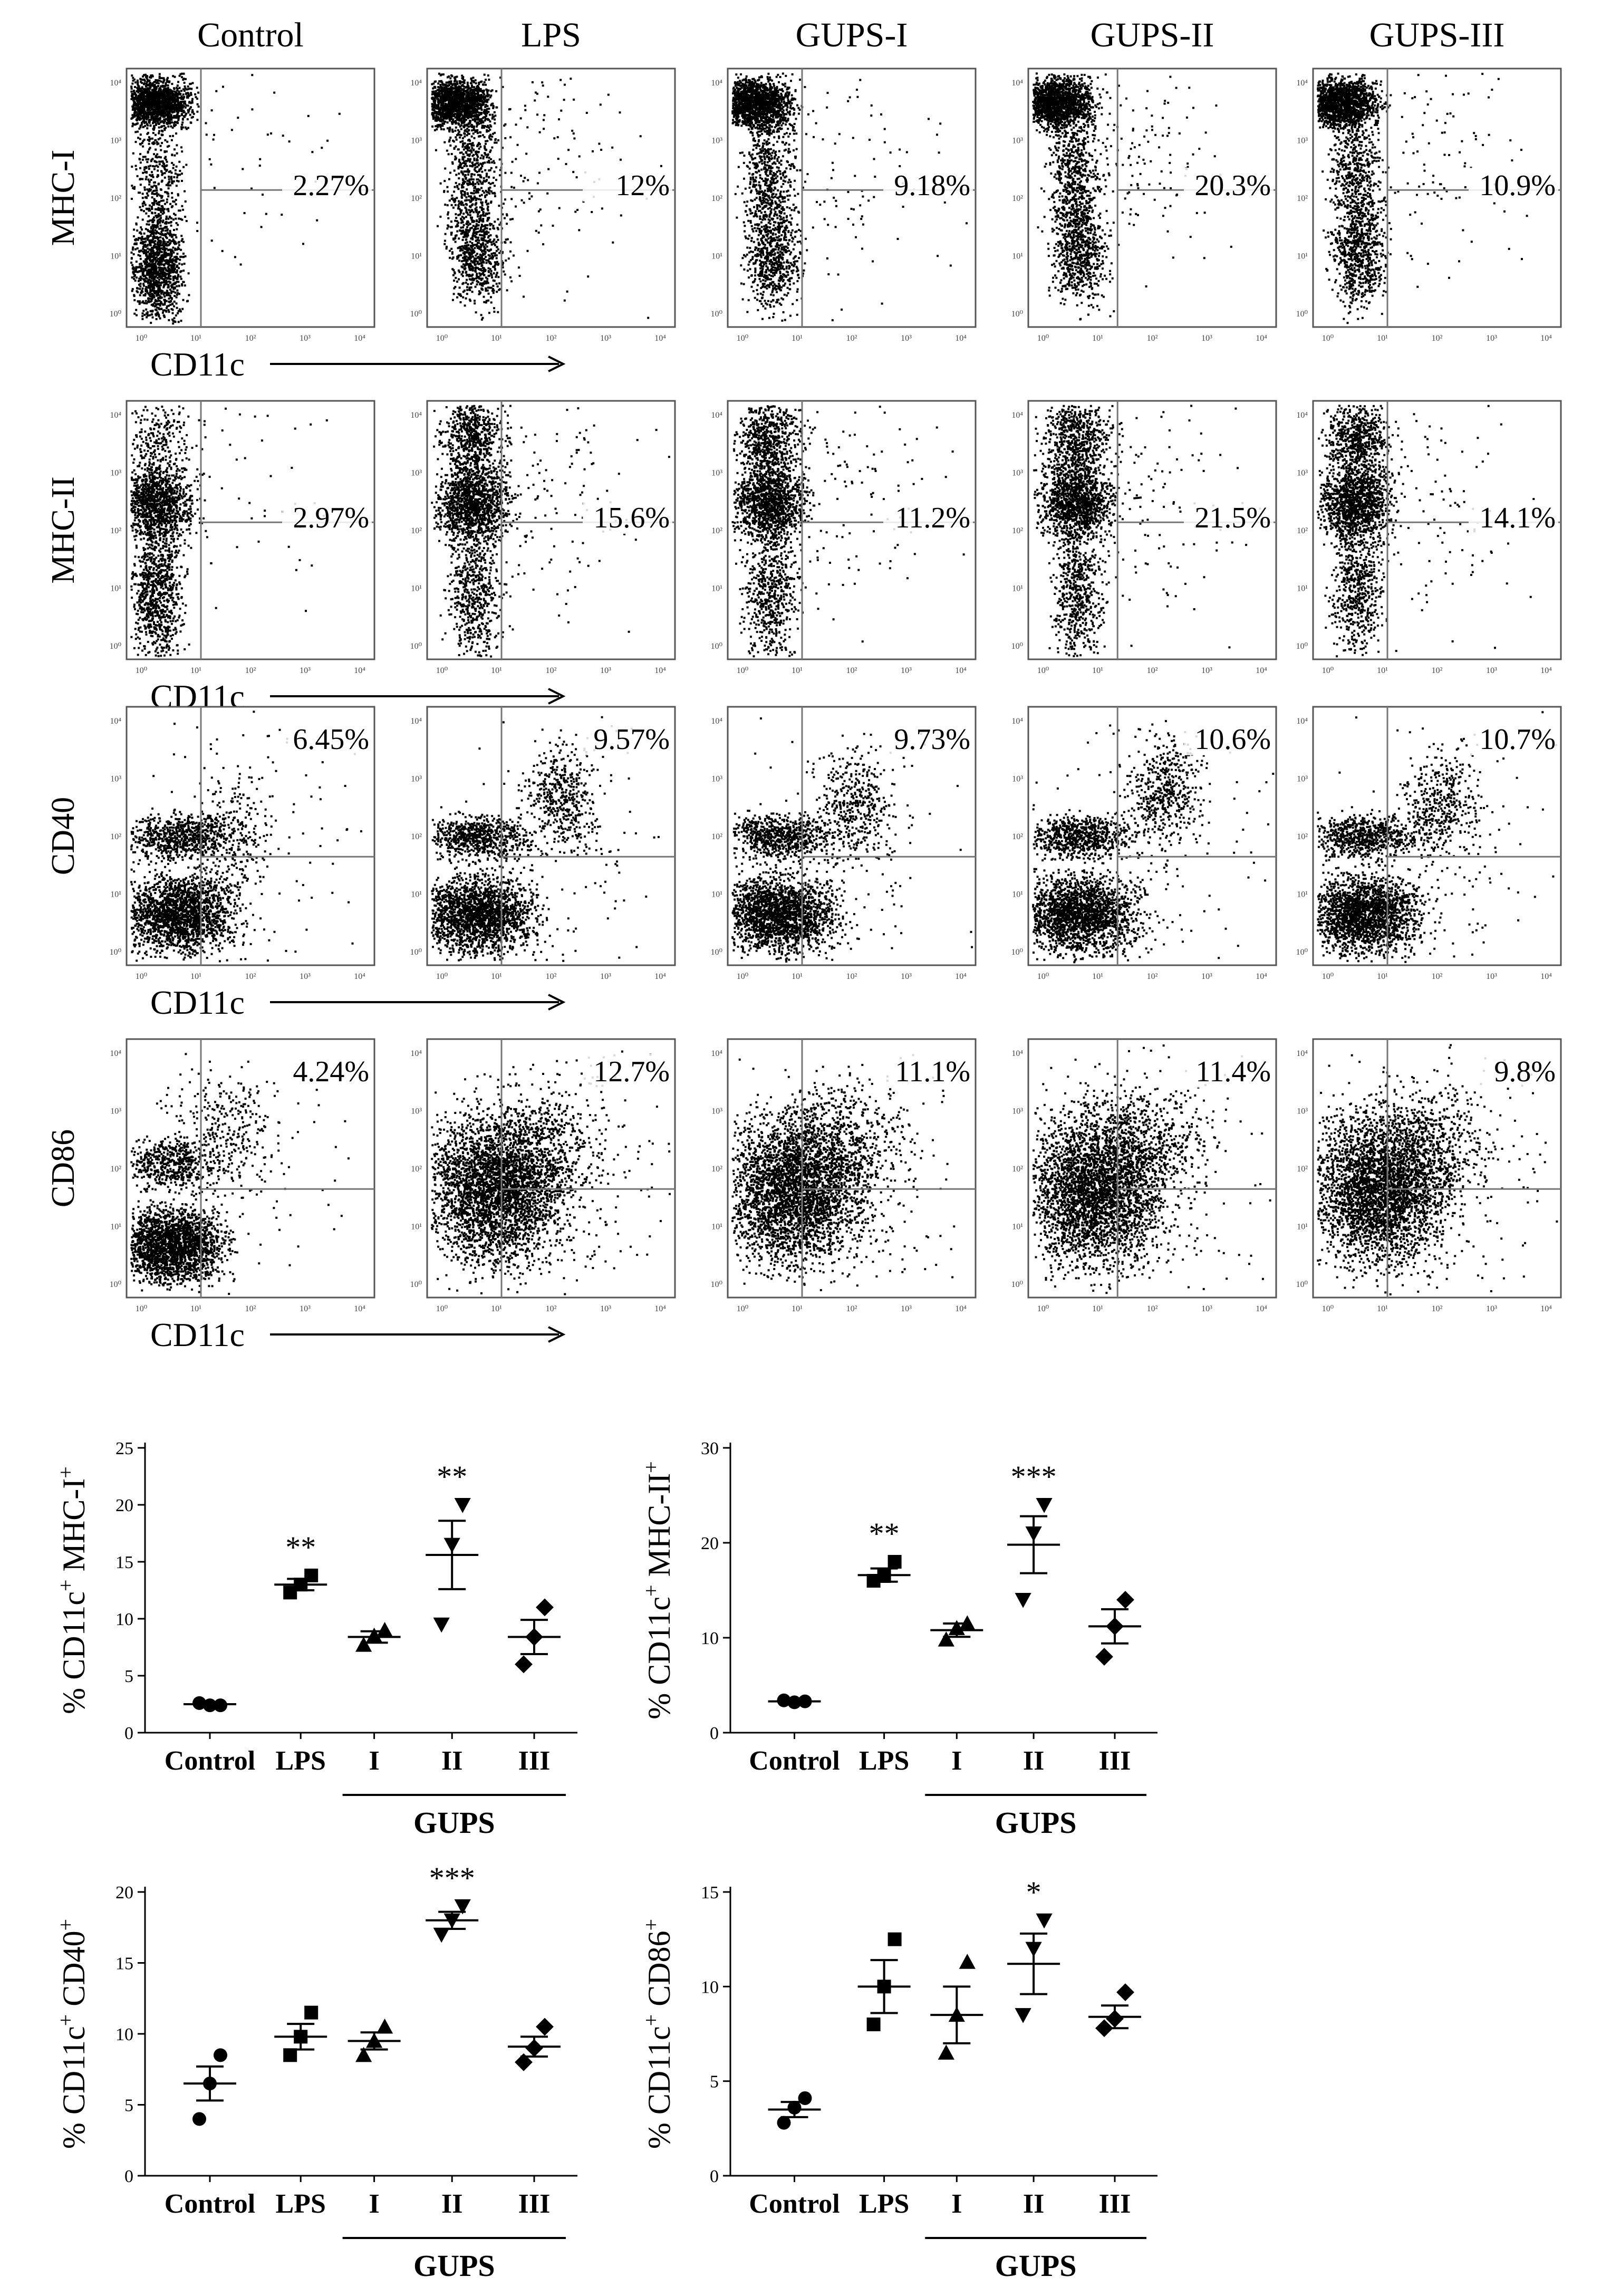 The image size is (1611, 2296). What do you see at coordinates (331, 740) in the screenshot?
I see `quadrant-percent: 6.45%` at bounding box center [331, 740].